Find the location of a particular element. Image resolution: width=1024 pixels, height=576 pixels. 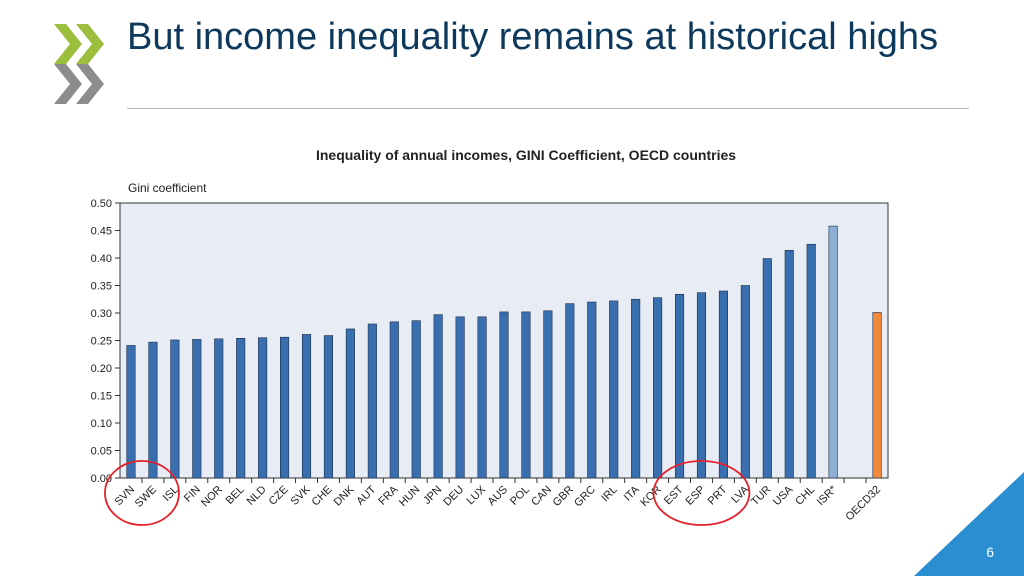

bar-fra is located at coordinates (394, 400).